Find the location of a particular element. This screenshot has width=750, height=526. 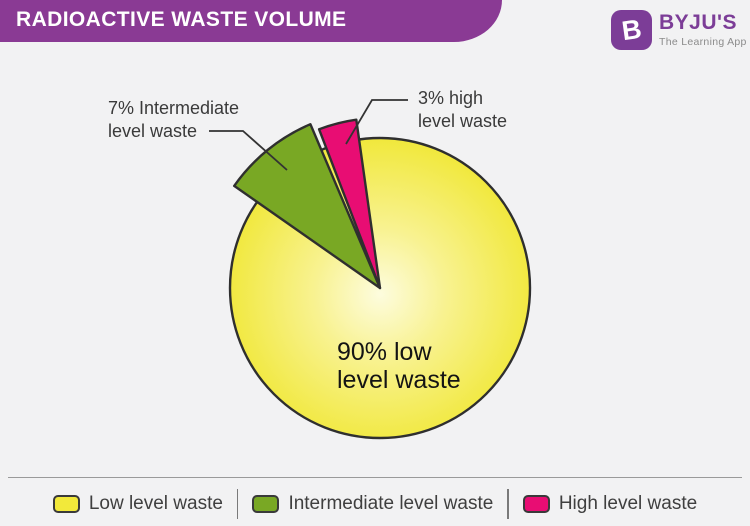

logo-brand: BYJU'S is located at coordinates (698, 22).